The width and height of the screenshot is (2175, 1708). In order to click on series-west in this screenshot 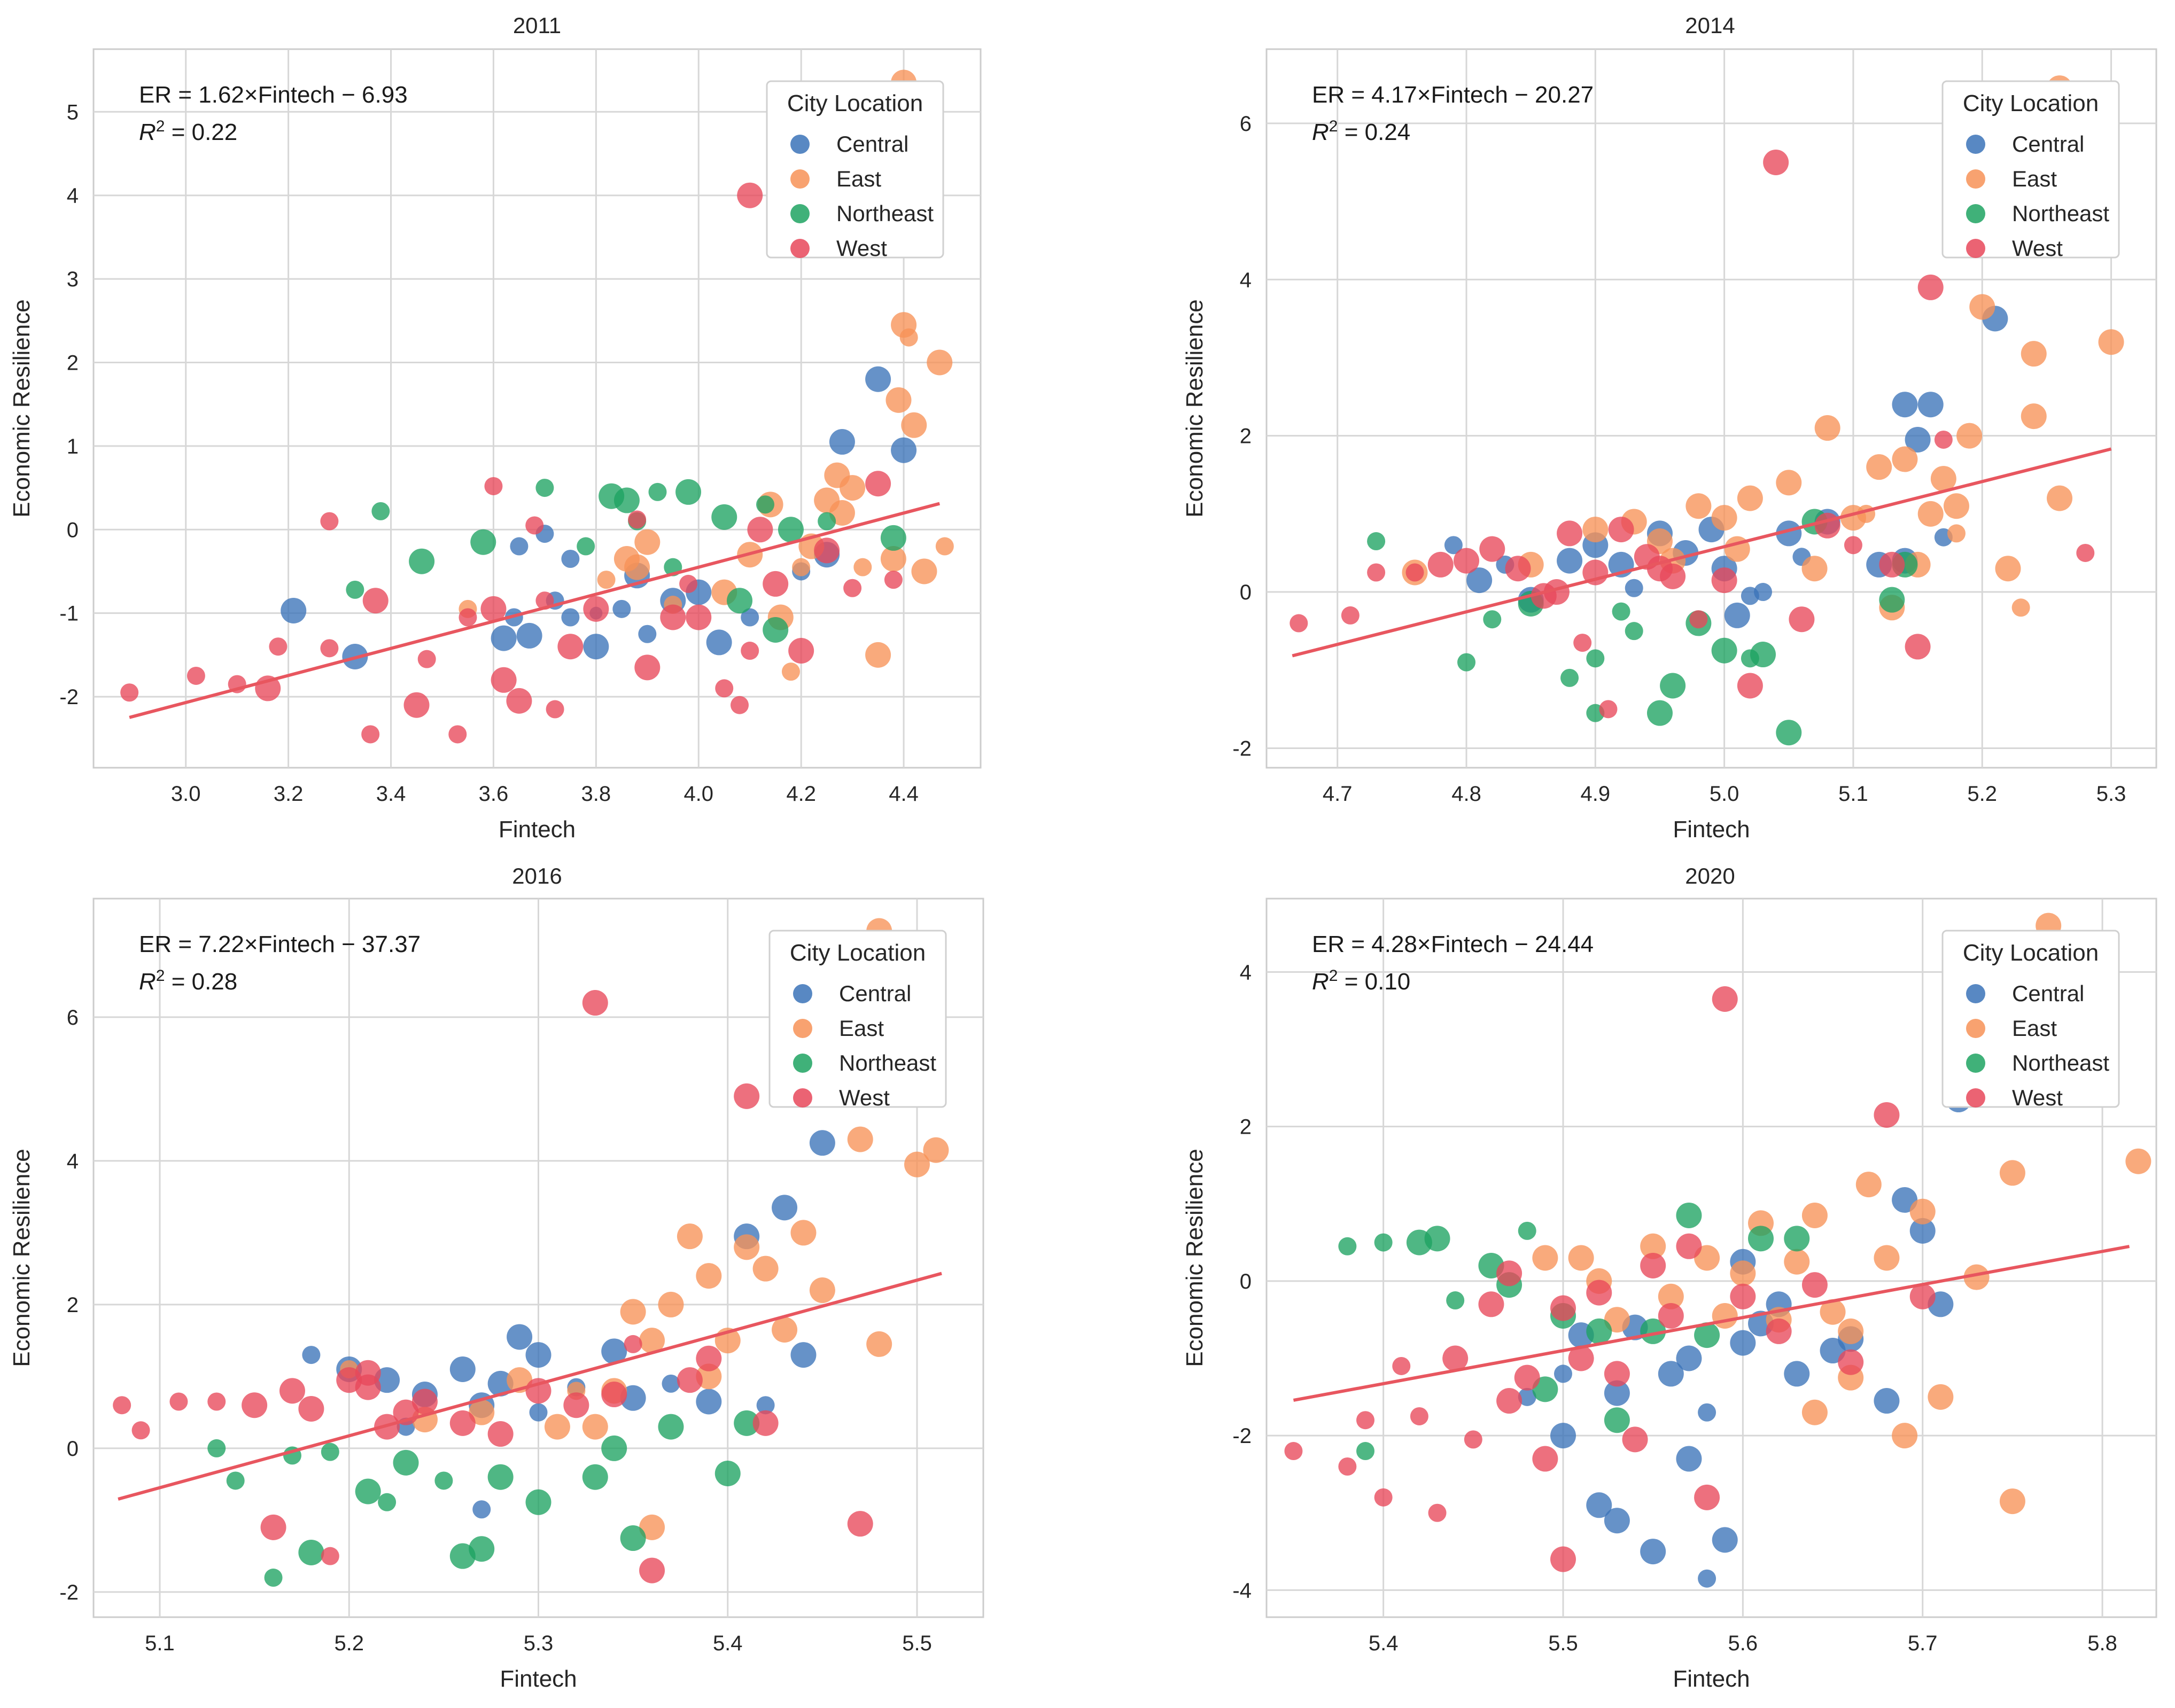, I will do `click(1692, 434)`.